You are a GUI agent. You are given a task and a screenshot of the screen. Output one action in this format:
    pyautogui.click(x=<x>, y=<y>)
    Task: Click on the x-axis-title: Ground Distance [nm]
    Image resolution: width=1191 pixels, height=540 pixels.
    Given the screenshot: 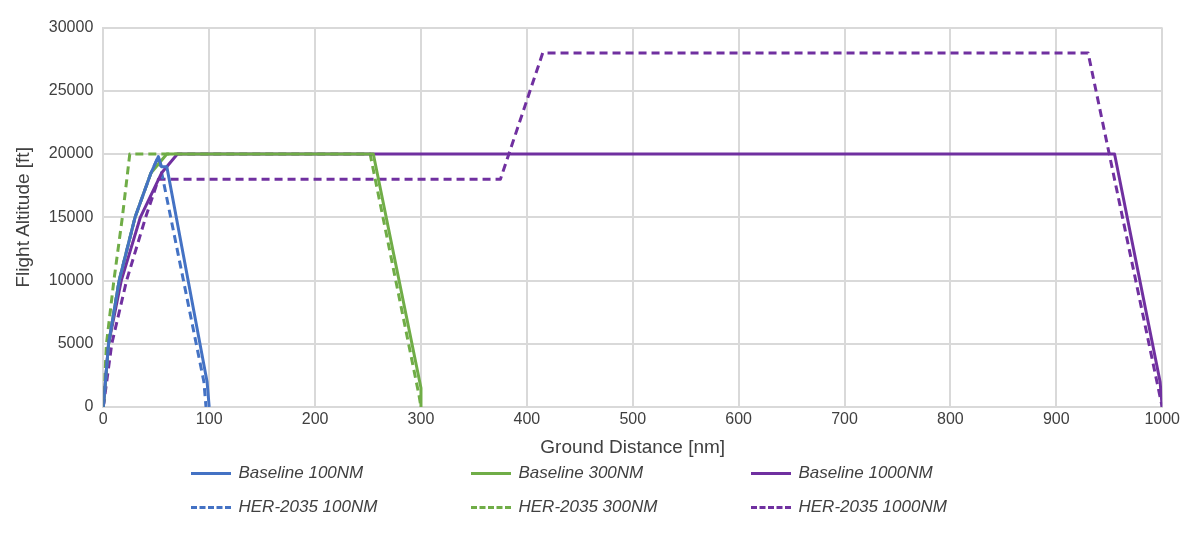 What is the action you would take?
    pyautogui.click(x=633, y=446)
    